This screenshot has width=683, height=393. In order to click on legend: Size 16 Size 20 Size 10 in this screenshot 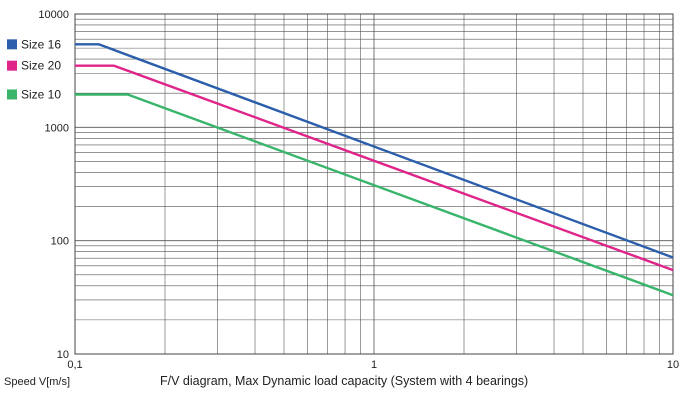, I will do `click(36, 69)`.